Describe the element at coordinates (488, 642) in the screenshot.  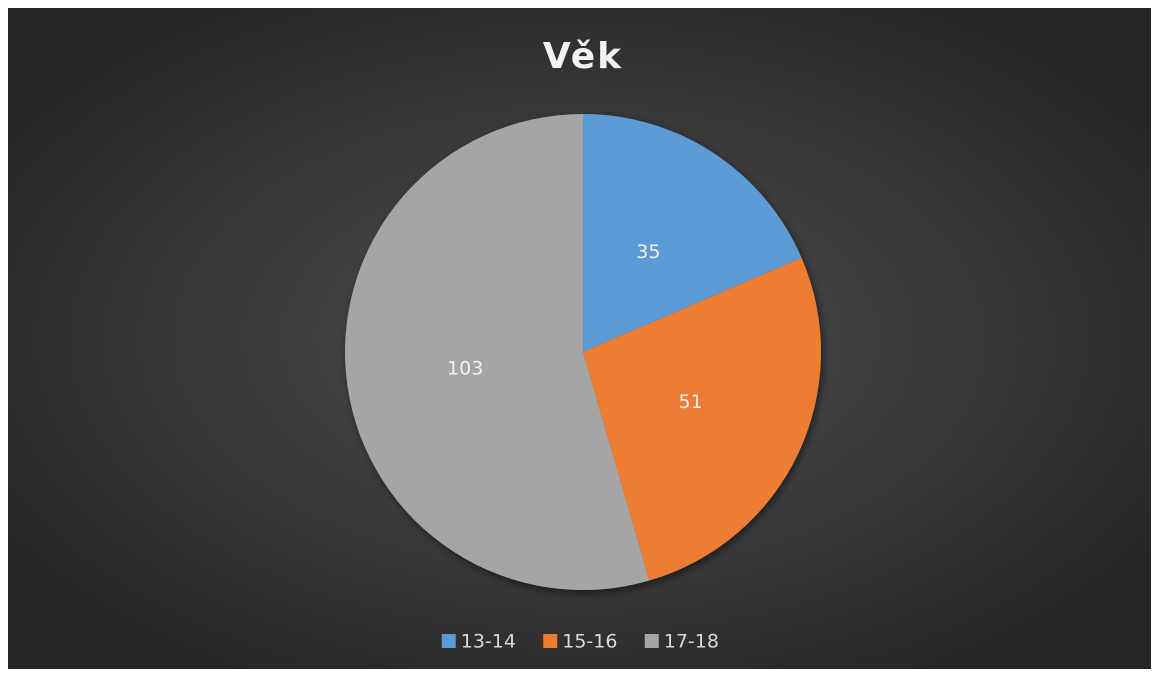
I see `legend-label: 13-14` at that location.